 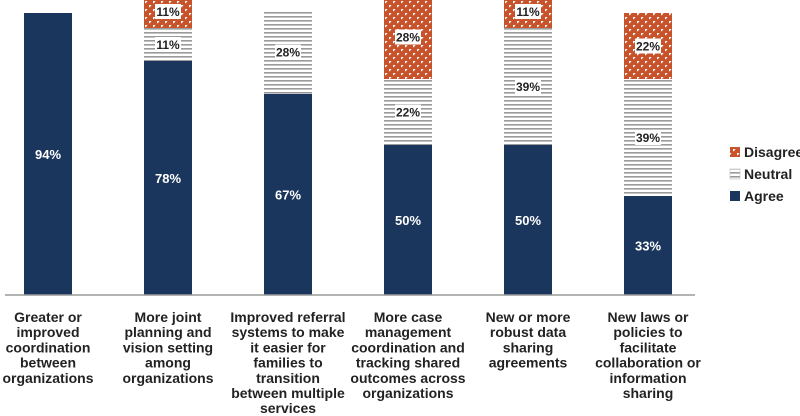 I want to click on data-label-neutral-6: 39%, so click(x=648, y=138).